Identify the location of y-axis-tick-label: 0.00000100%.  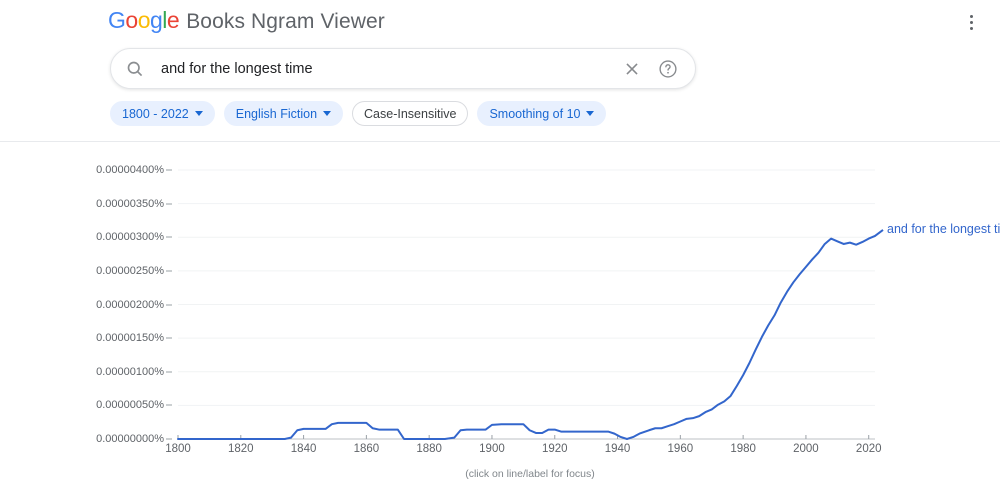
(130, 371).